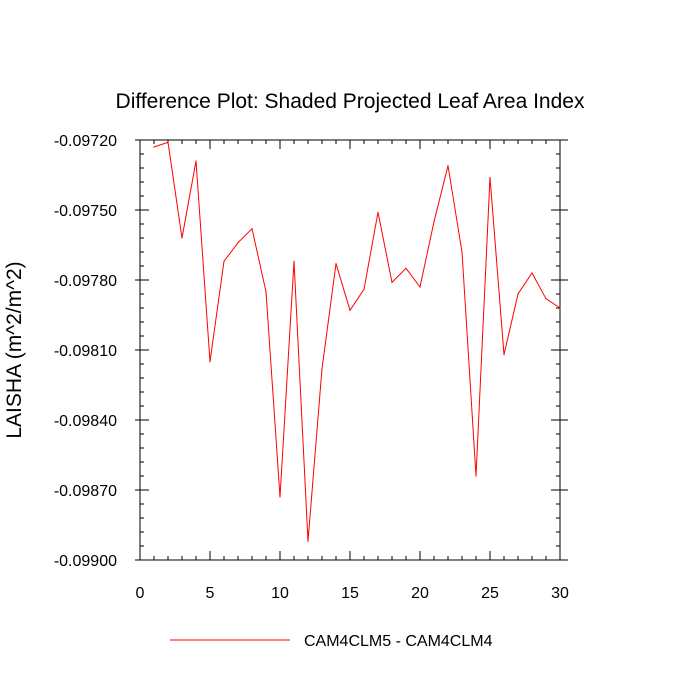  I want to click on y-tick-label: -0.09870, so click(85, 491).